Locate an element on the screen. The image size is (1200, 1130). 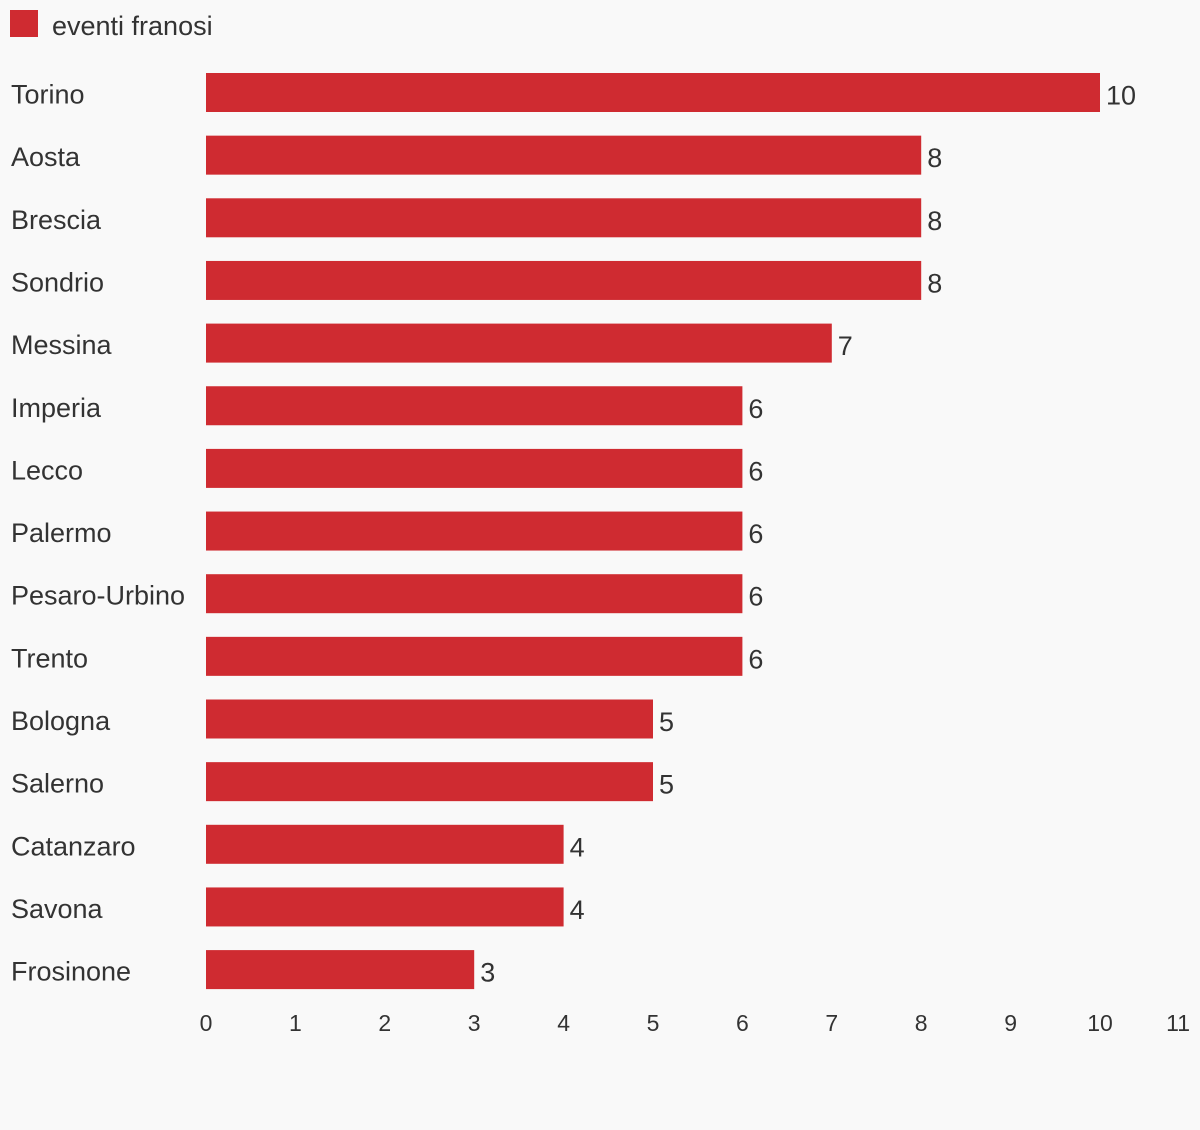
x-tick-label: 1 is located at coordinates (295, 1023).